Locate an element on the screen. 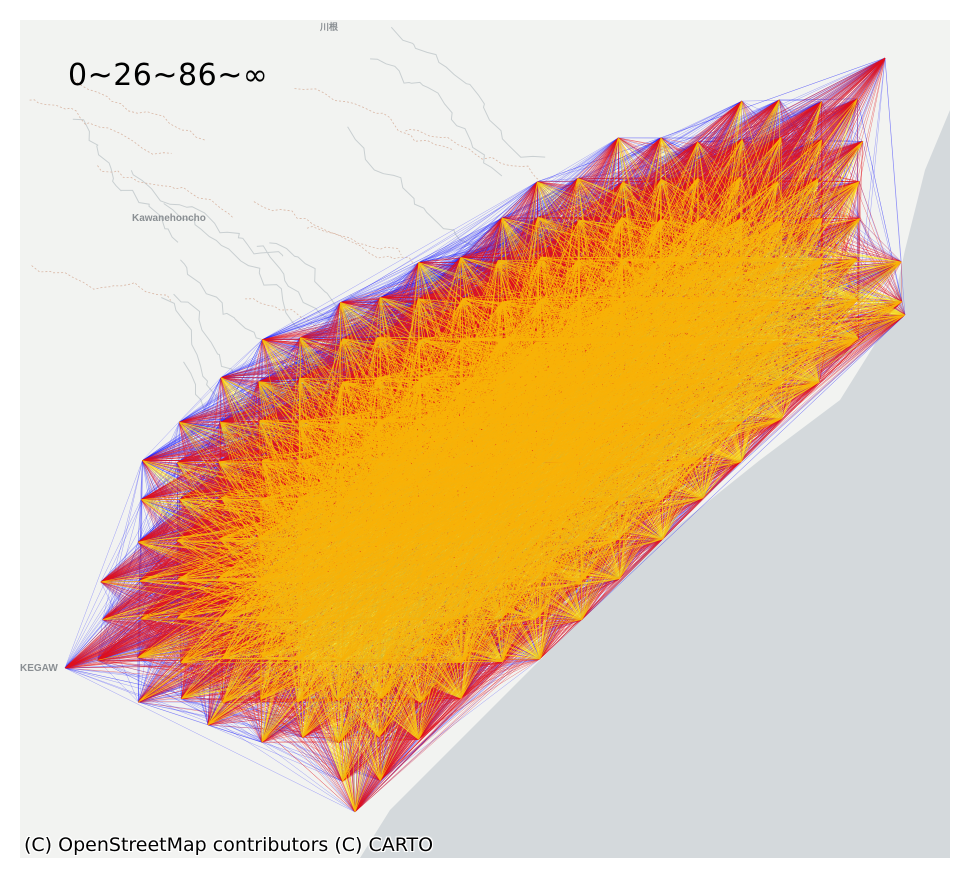 The width and height of the screenshot is (969, 878). place-label-top: 川根 is located at coordinates (329, 27).